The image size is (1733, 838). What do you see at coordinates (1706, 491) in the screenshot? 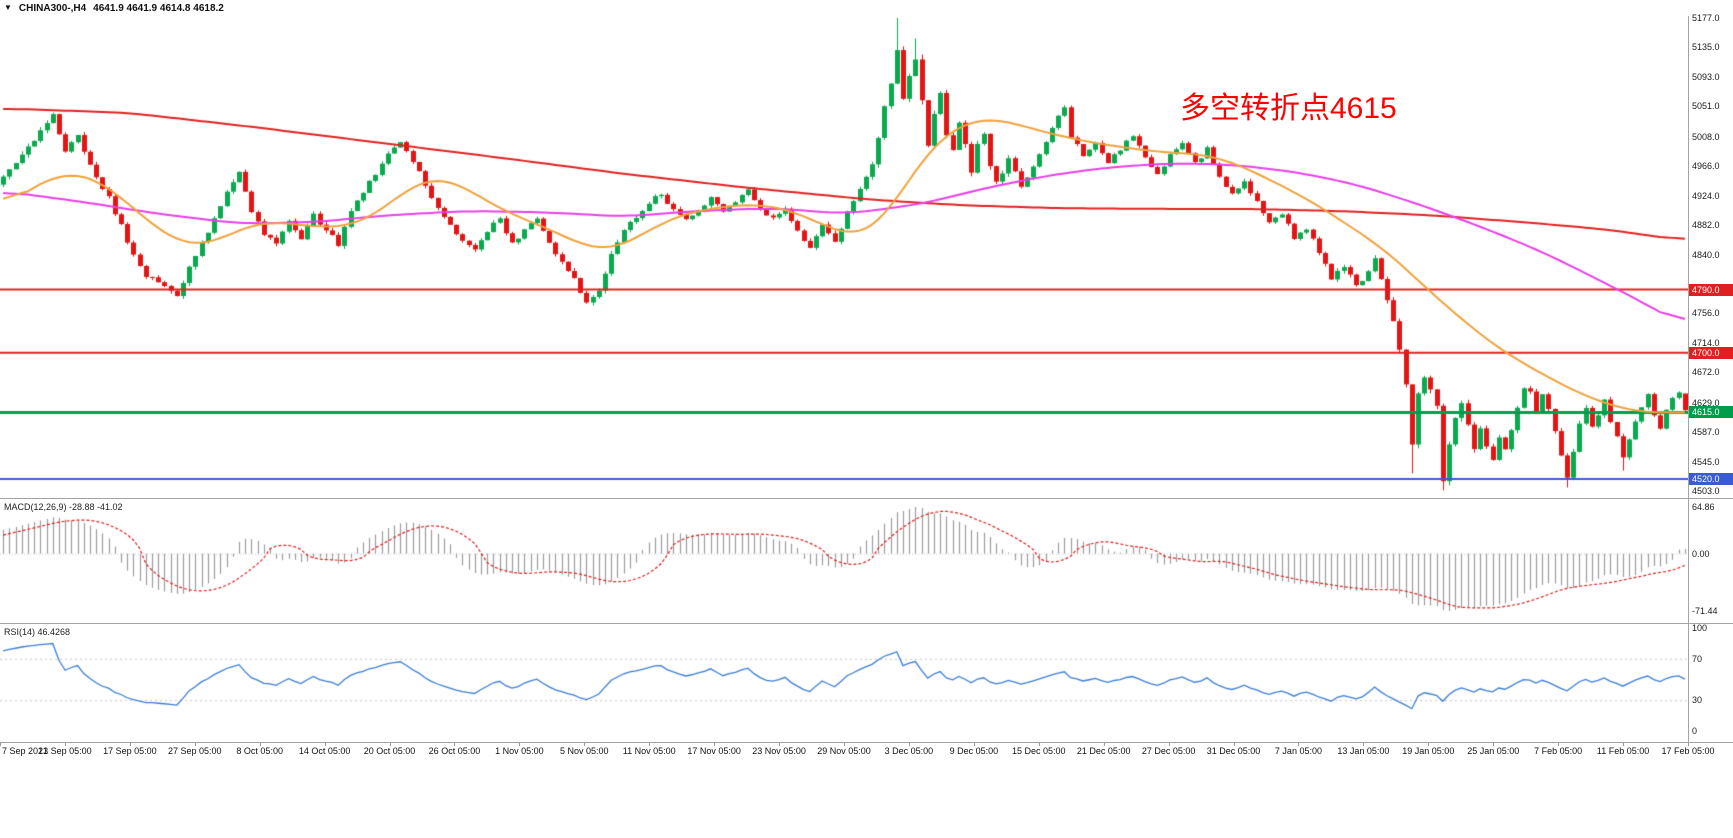
I see `price-axis-label: 4503.0` at bounding box center [1706, 491].